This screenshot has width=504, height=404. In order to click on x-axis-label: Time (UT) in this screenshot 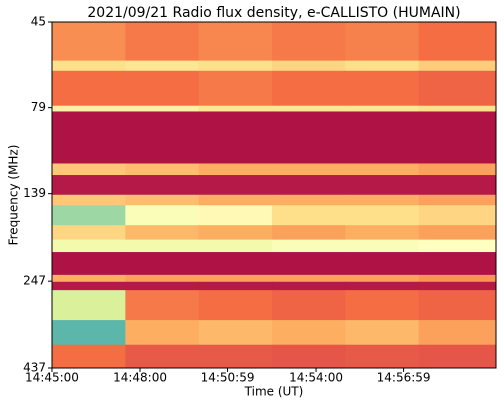, I will do `click(274, 392)`.